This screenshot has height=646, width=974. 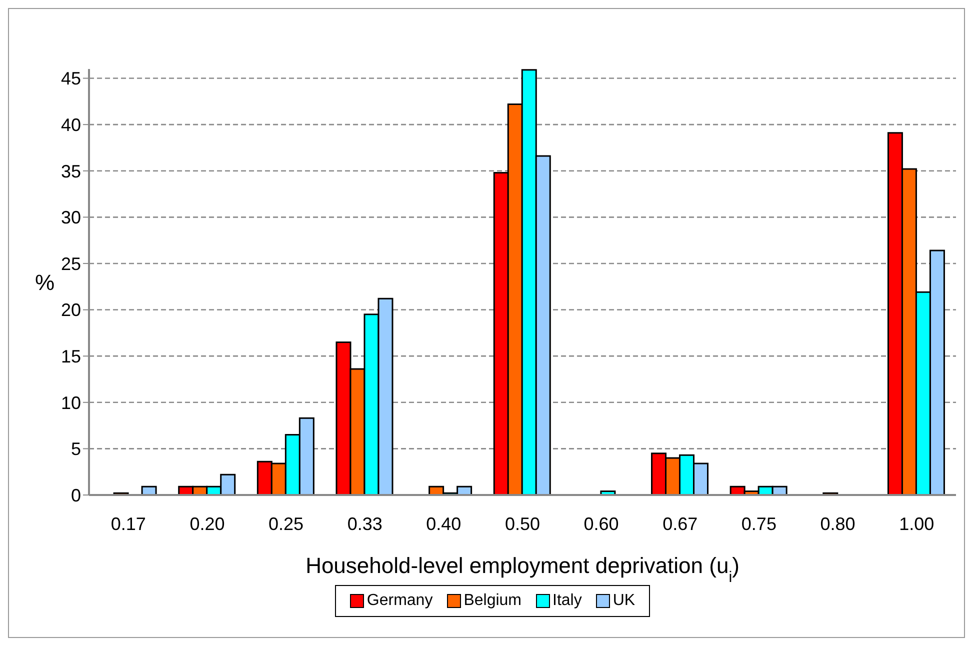 What do you see at coordinates (758, 524) in the screenshot?
I see `x-tick-label: 0.75` at bounding box center [758, 524].